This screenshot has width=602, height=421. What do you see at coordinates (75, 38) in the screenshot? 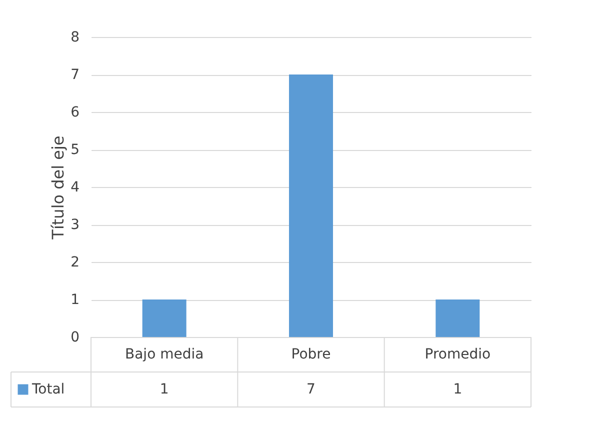
I see `y-tick-label: 8` at bounding box center [75, 38].